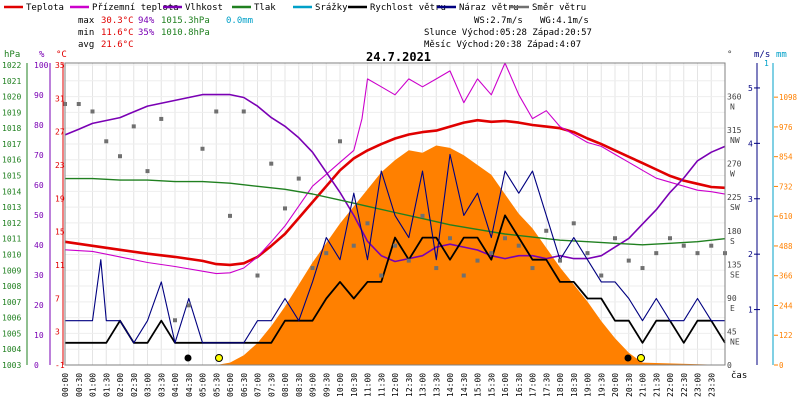 Image resolution: width=800 pixels, height=400 pixels. I want to click on x-tick-label: 08:00, so click(285, 385).